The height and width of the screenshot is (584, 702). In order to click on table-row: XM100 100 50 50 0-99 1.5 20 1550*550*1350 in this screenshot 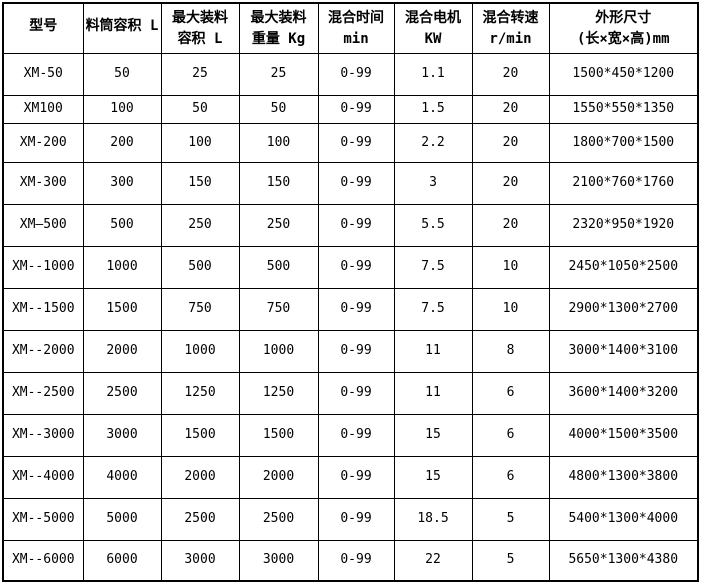, I will do `click(350, 109)`.